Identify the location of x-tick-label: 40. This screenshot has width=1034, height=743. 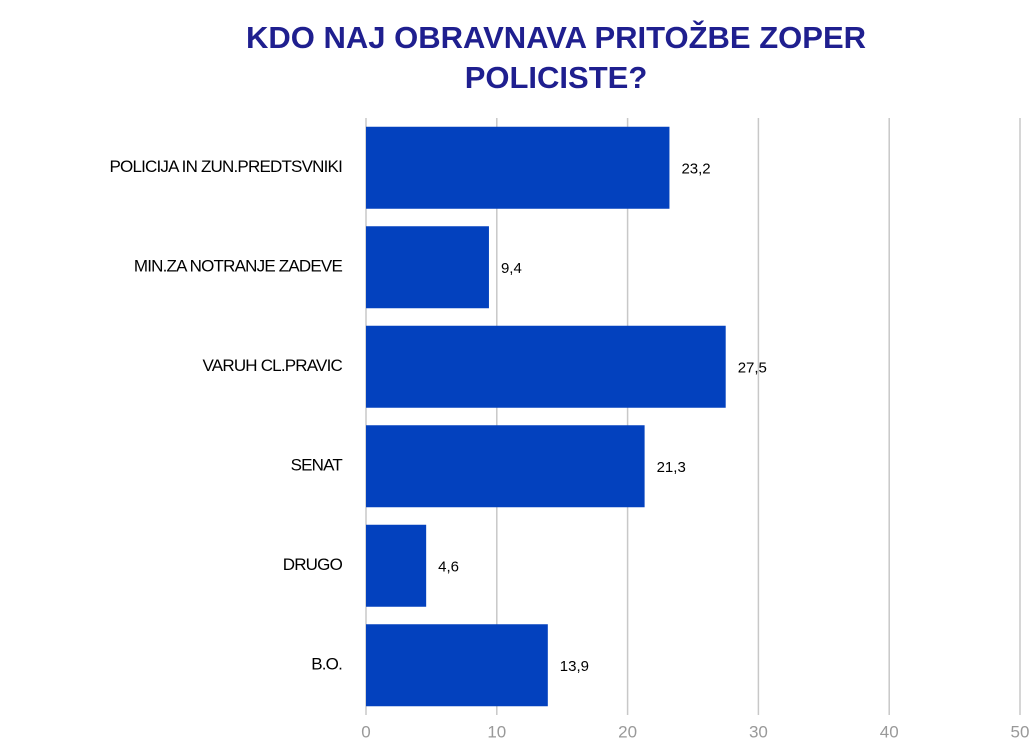
(889, 731).